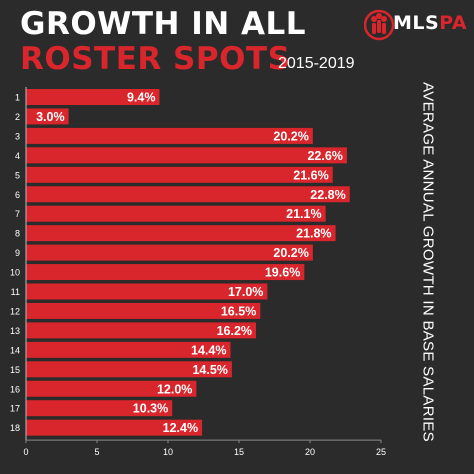 The width and height of the screenshot is (474, 474). I want to click on chart-title-line1: GROWTH IN ALL, so click(163, 24).